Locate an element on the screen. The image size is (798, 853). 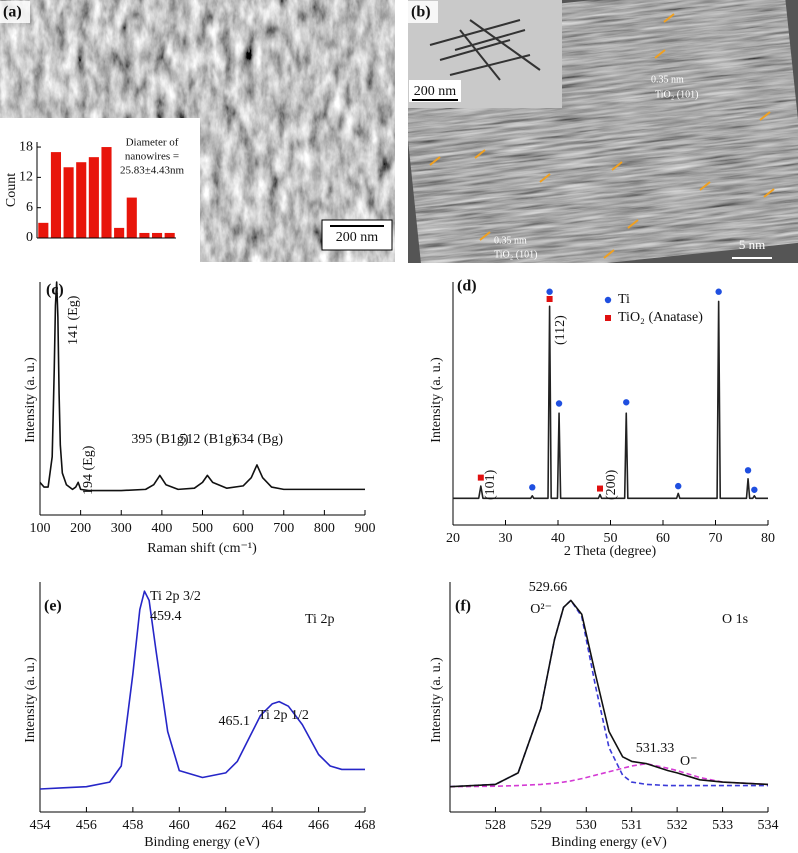
annotation: Ti 2p 3/2 is located at coordinates (175, 596).